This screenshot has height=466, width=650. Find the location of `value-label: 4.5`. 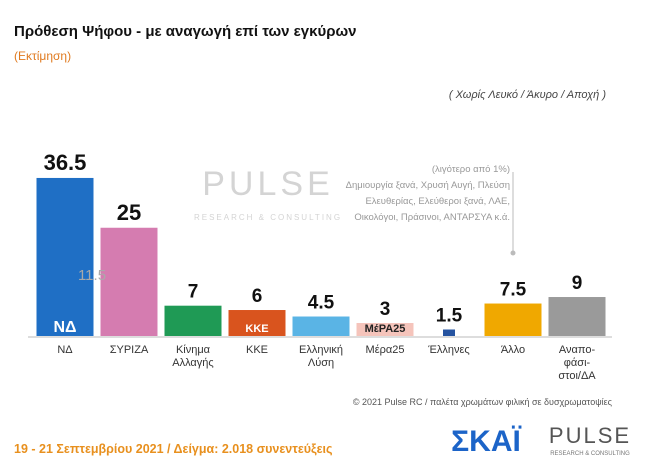

value-label: 4.5 is located at coordinates (321, 303).